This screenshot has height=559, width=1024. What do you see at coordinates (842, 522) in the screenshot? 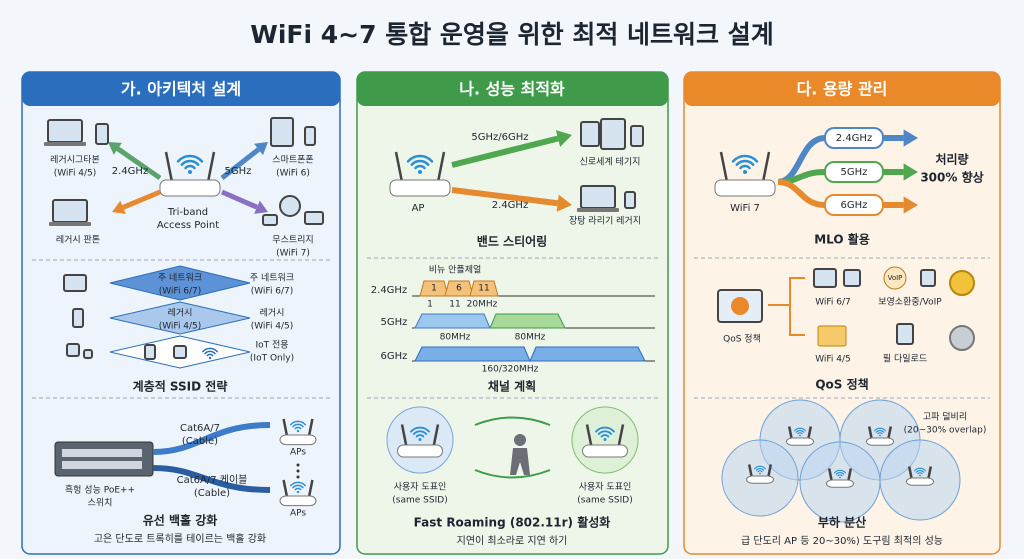
I see `caption: 부하 분산` at bounding box center [842, 522].